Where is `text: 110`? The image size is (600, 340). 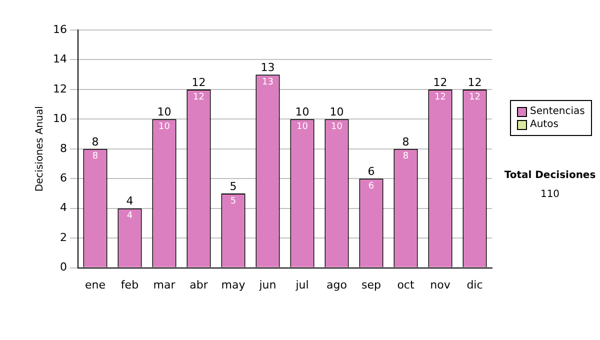
text: 110 is located at coordinates (550, 194).